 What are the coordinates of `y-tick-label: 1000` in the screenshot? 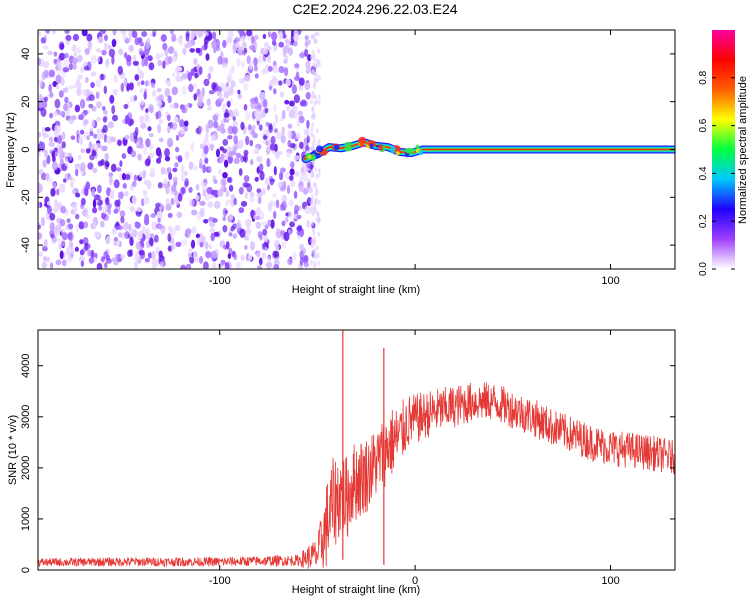 It's located at (26, 519).